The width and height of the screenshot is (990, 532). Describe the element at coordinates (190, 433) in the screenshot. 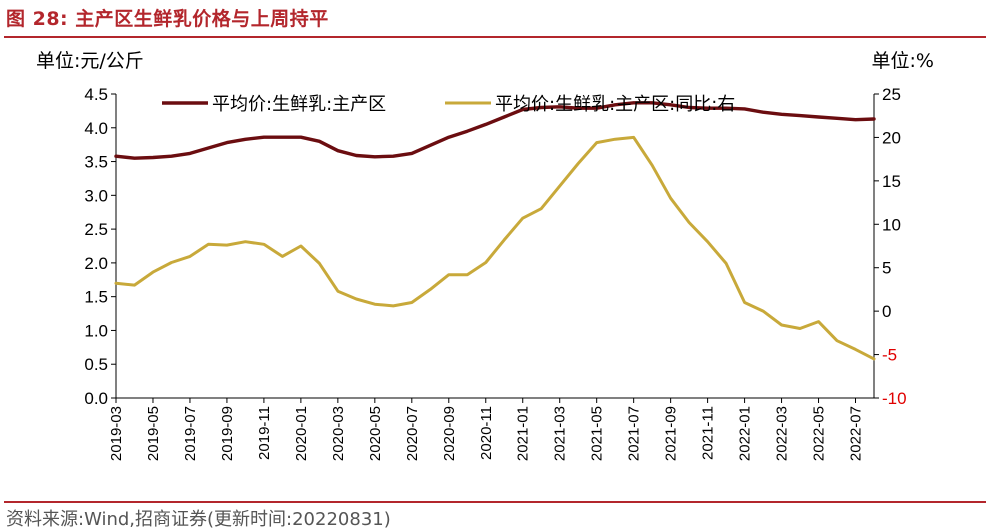

I see `x-tick-label: 2019-07` at that location.